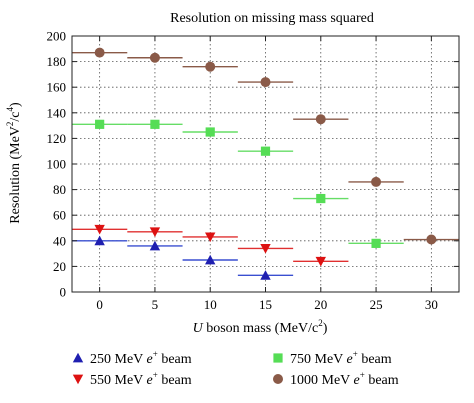 The height and width of the screenshot is (403, 474). Describe the element at coordinates (141, 379) in the screenshot. I see `legend-label-550: 550 MeV e+ beam` at that location.